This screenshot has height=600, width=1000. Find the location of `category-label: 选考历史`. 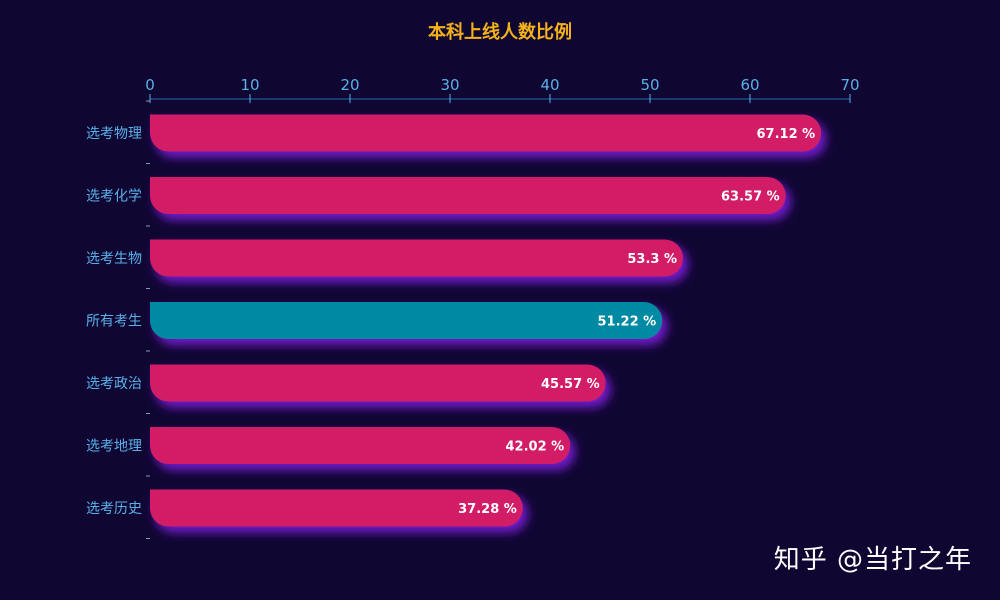

category-label: 选考历史 is located at coordinates (114, 509).